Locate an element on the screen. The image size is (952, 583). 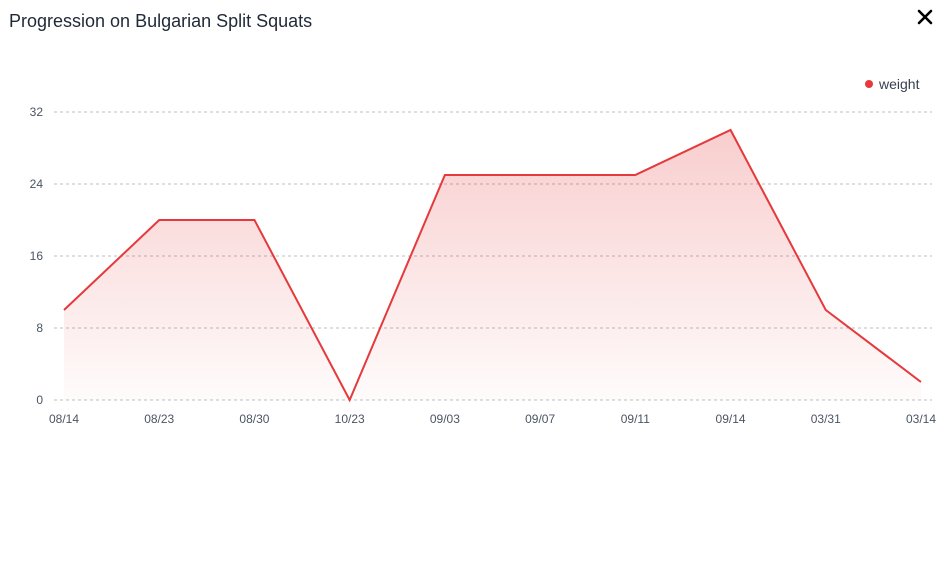
y-axis: 0 8 16 24 32 is located at coordinates (37, 256).